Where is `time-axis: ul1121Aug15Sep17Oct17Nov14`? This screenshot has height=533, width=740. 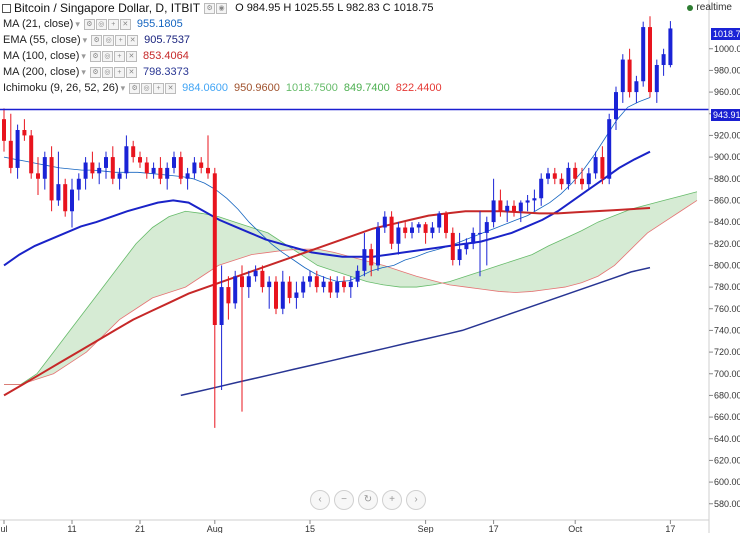
time-axis: ul1121Aug15Sep17Oct17Nov14 is located at coordinates (370, 526).